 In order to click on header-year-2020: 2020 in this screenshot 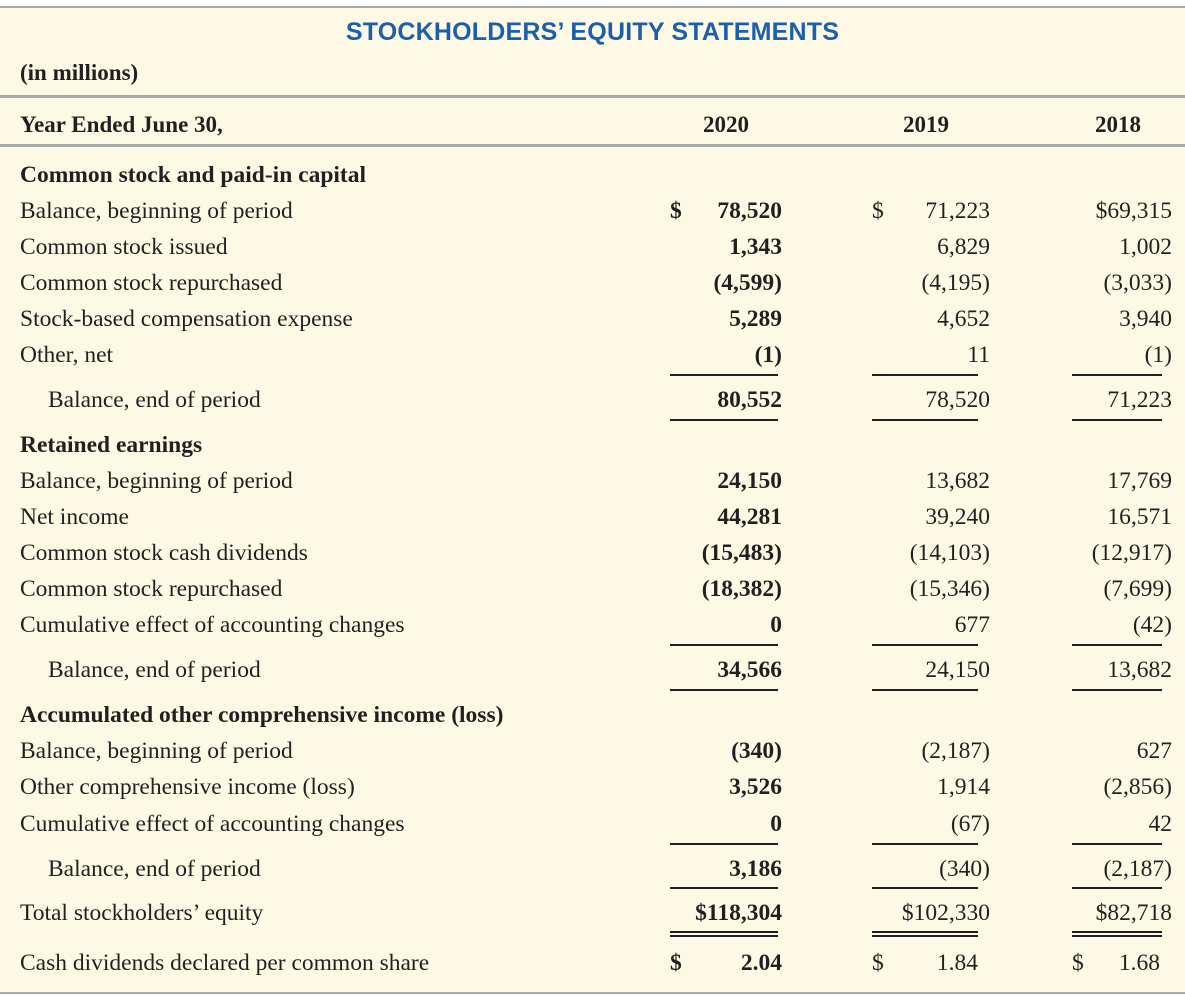, I will do `click(726, 124)`.